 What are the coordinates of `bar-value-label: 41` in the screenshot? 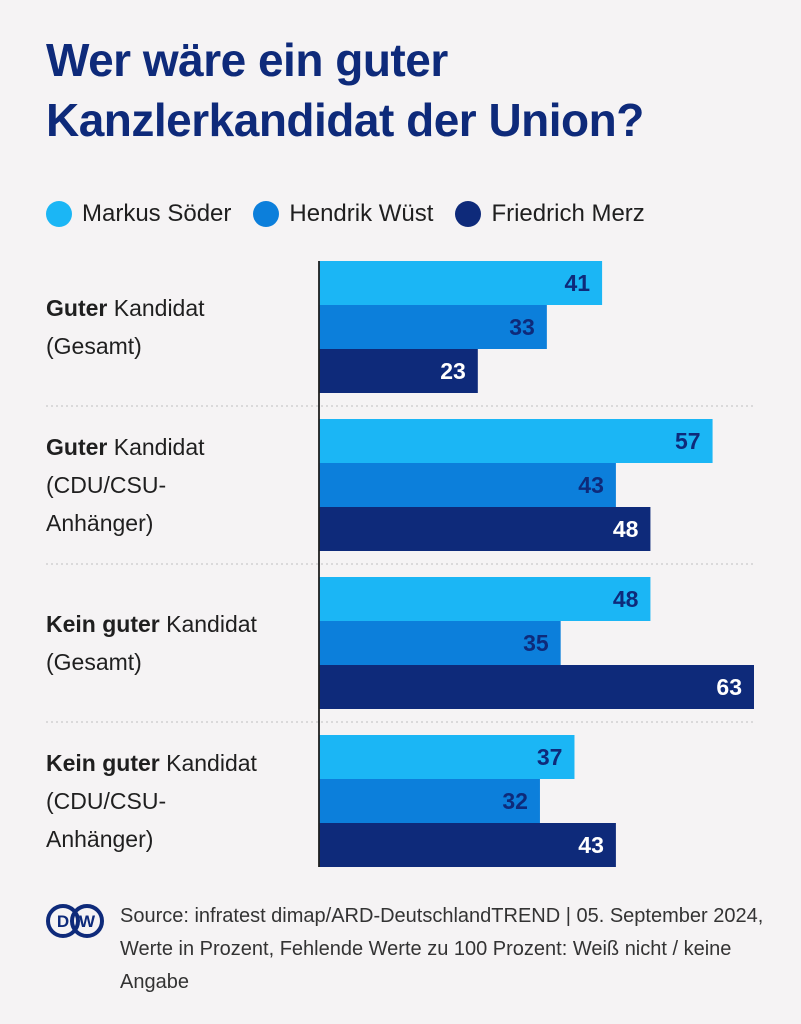 It's located at (578, 283).